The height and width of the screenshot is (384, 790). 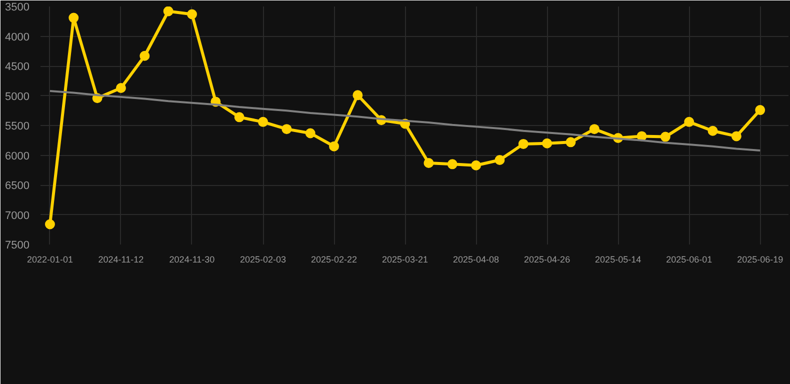 What do you see at coordinates (17, 126) in the screenshot?
I see `y-tick-label: 5500` at bounding box center [17, 126].